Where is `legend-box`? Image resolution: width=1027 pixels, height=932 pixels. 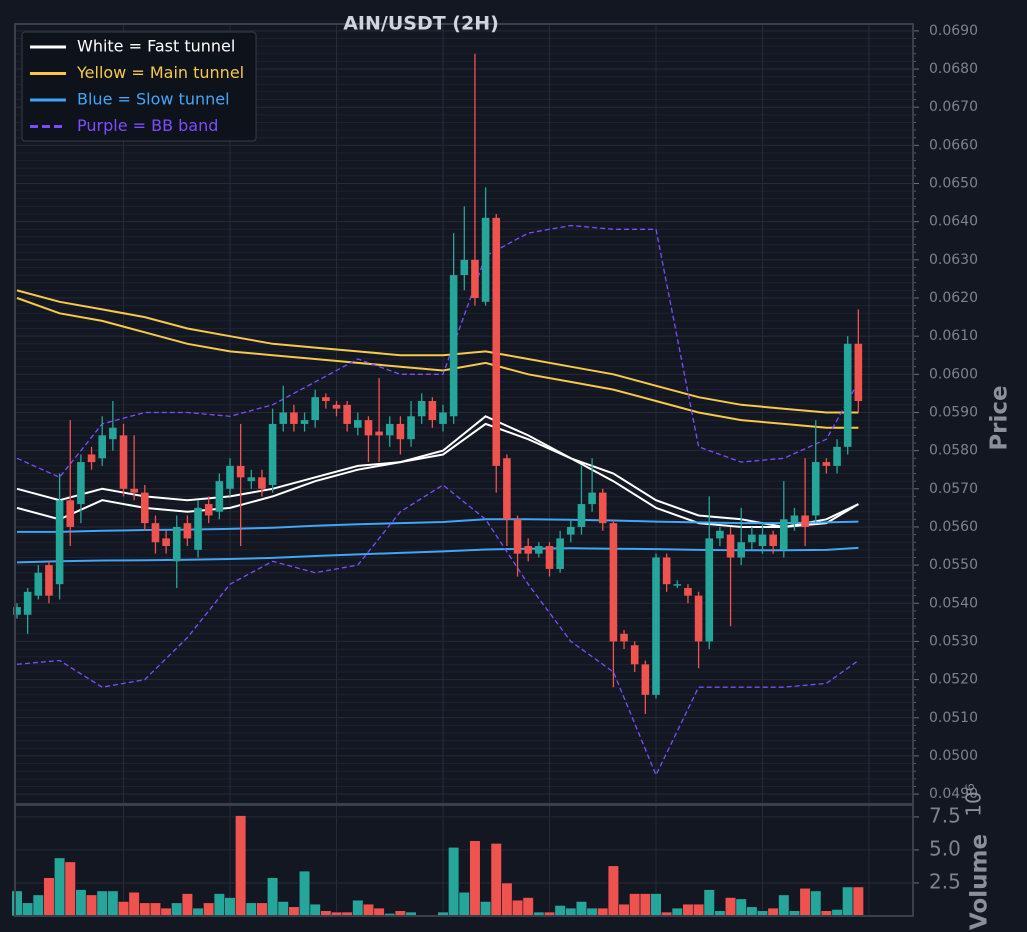 legend-box is located at coordinates (139, 86).